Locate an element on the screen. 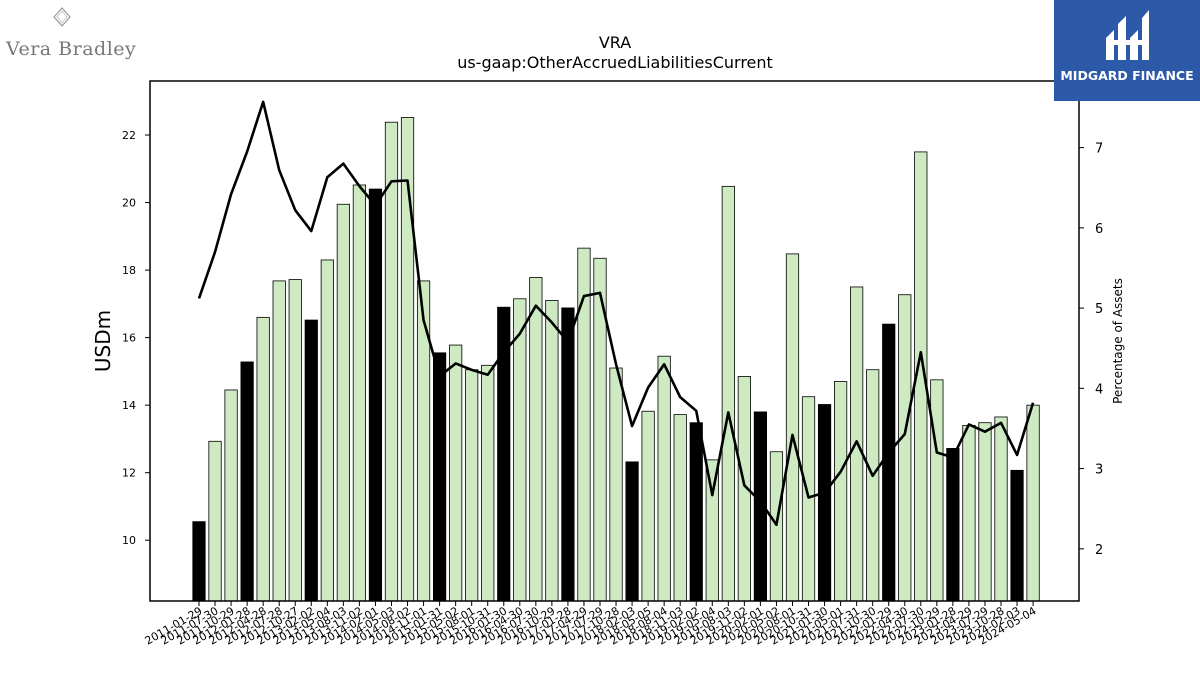 Image resolution: width=1200 pixels, height=675 pixels. y-tick-label: 22 is located at coordinates (129, 135).